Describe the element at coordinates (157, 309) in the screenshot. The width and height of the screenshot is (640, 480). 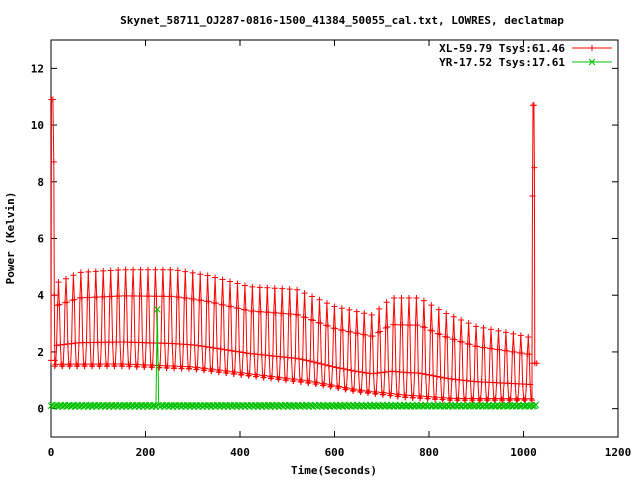
I see `series-yr-point` at that location.